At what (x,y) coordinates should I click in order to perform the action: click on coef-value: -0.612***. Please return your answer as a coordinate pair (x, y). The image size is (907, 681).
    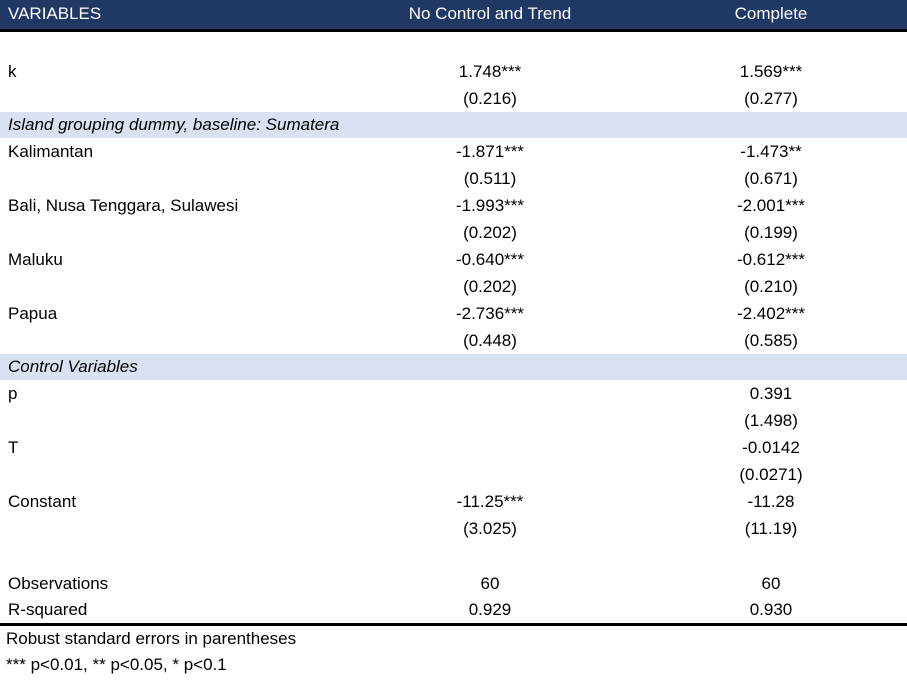
    Looking at the image, I should click on (771, 259).